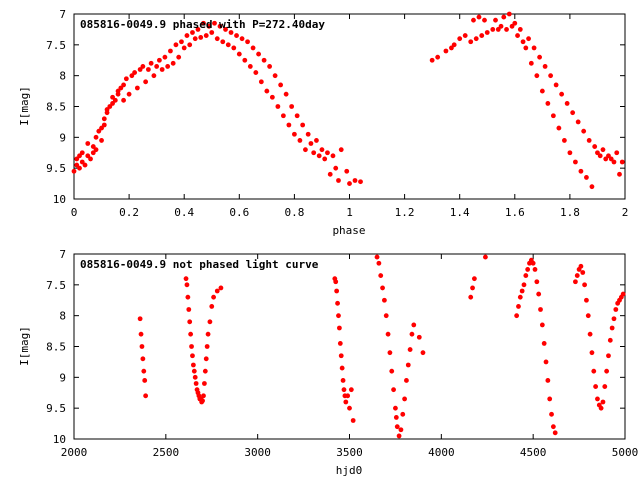  Describe the element at coordinates (349, 212) in the screenshot. I see `phased-x-tick-label: 1` at that location.